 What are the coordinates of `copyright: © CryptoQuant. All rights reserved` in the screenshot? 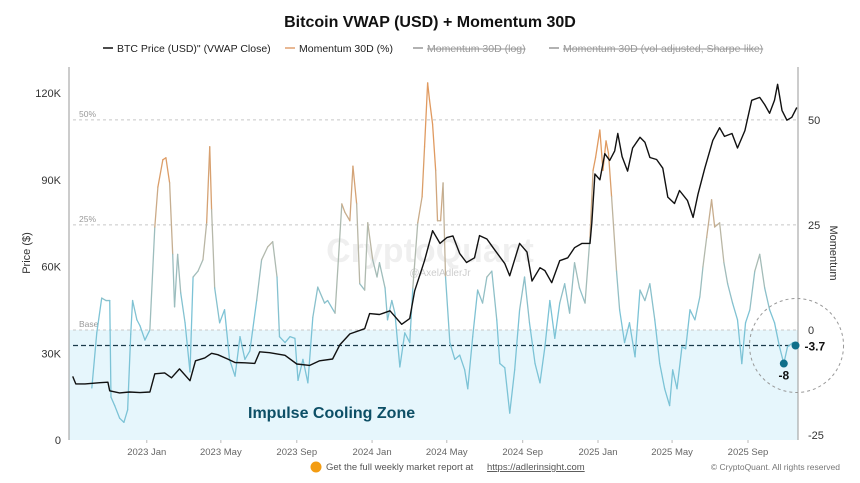 It's located at (775, 467).